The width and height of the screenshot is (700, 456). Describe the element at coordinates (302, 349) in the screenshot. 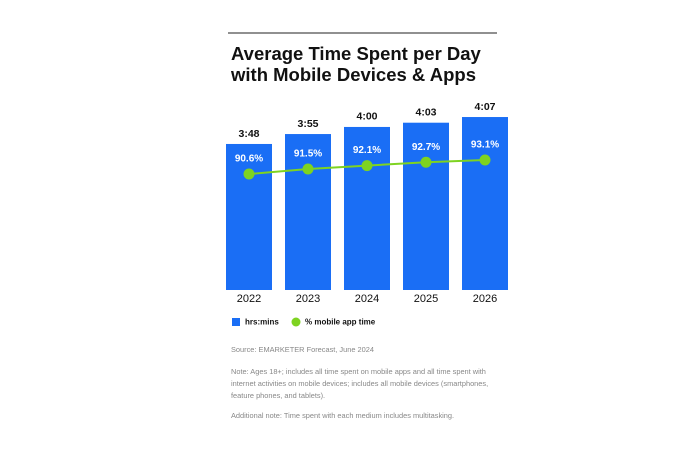

I see `source: Source: EMARKETER Forecast, June 2024` at that location.